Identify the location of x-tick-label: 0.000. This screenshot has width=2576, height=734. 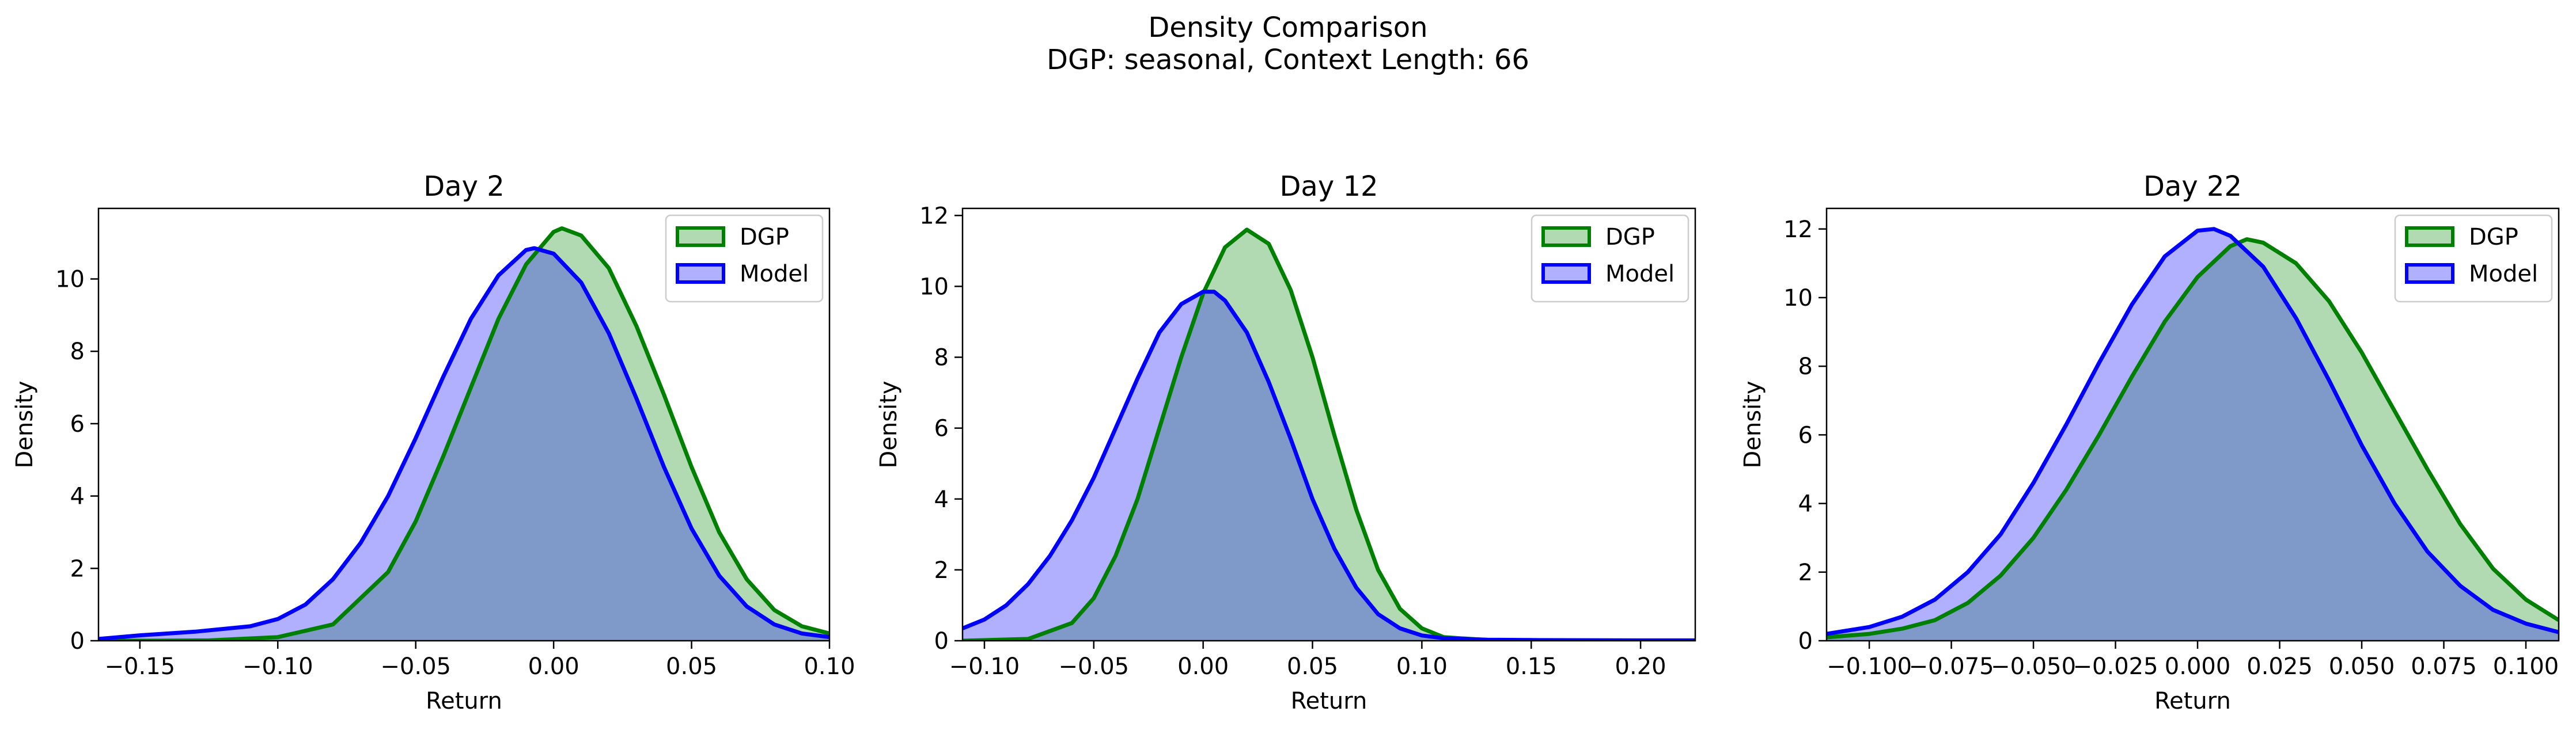
(2198, 666).